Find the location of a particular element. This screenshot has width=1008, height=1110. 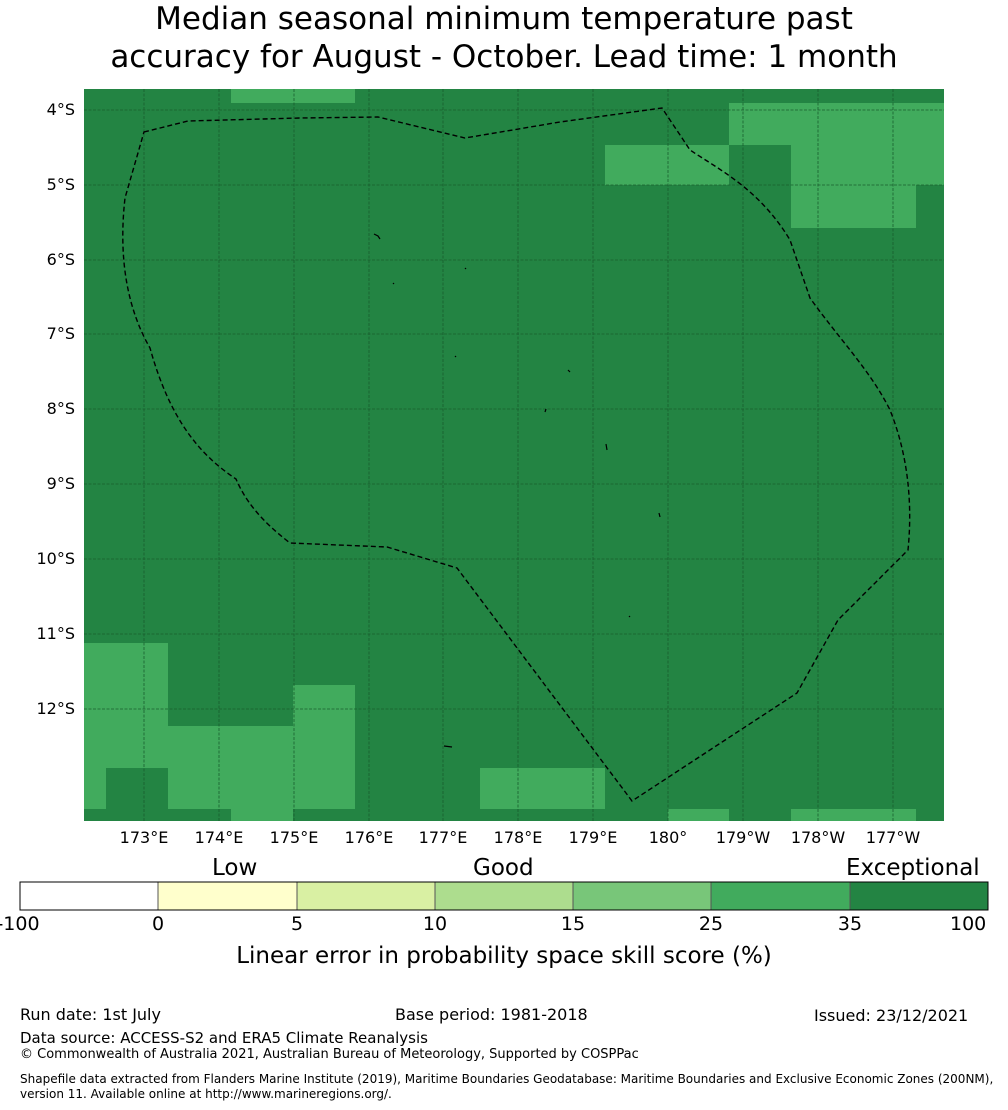

lat-tick: 12°S is located at coordinates (55, 708).